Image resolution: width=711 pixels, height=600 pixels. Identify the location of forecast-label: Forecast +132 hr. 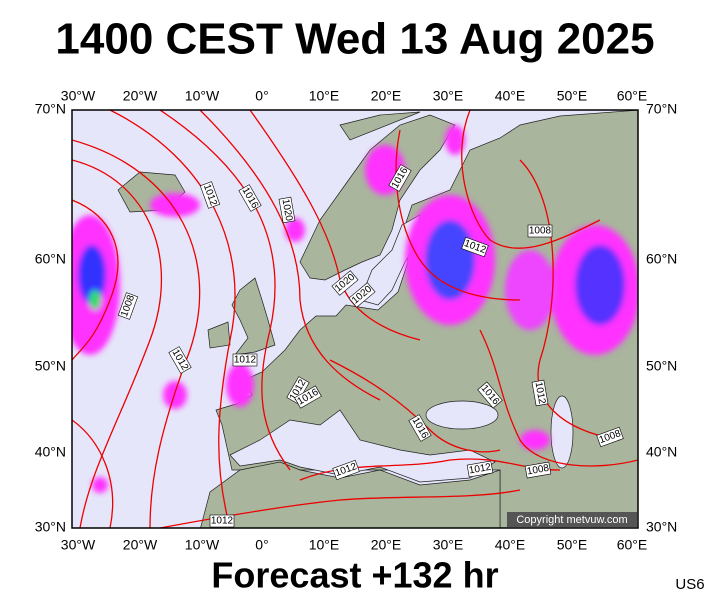
(354, 575).